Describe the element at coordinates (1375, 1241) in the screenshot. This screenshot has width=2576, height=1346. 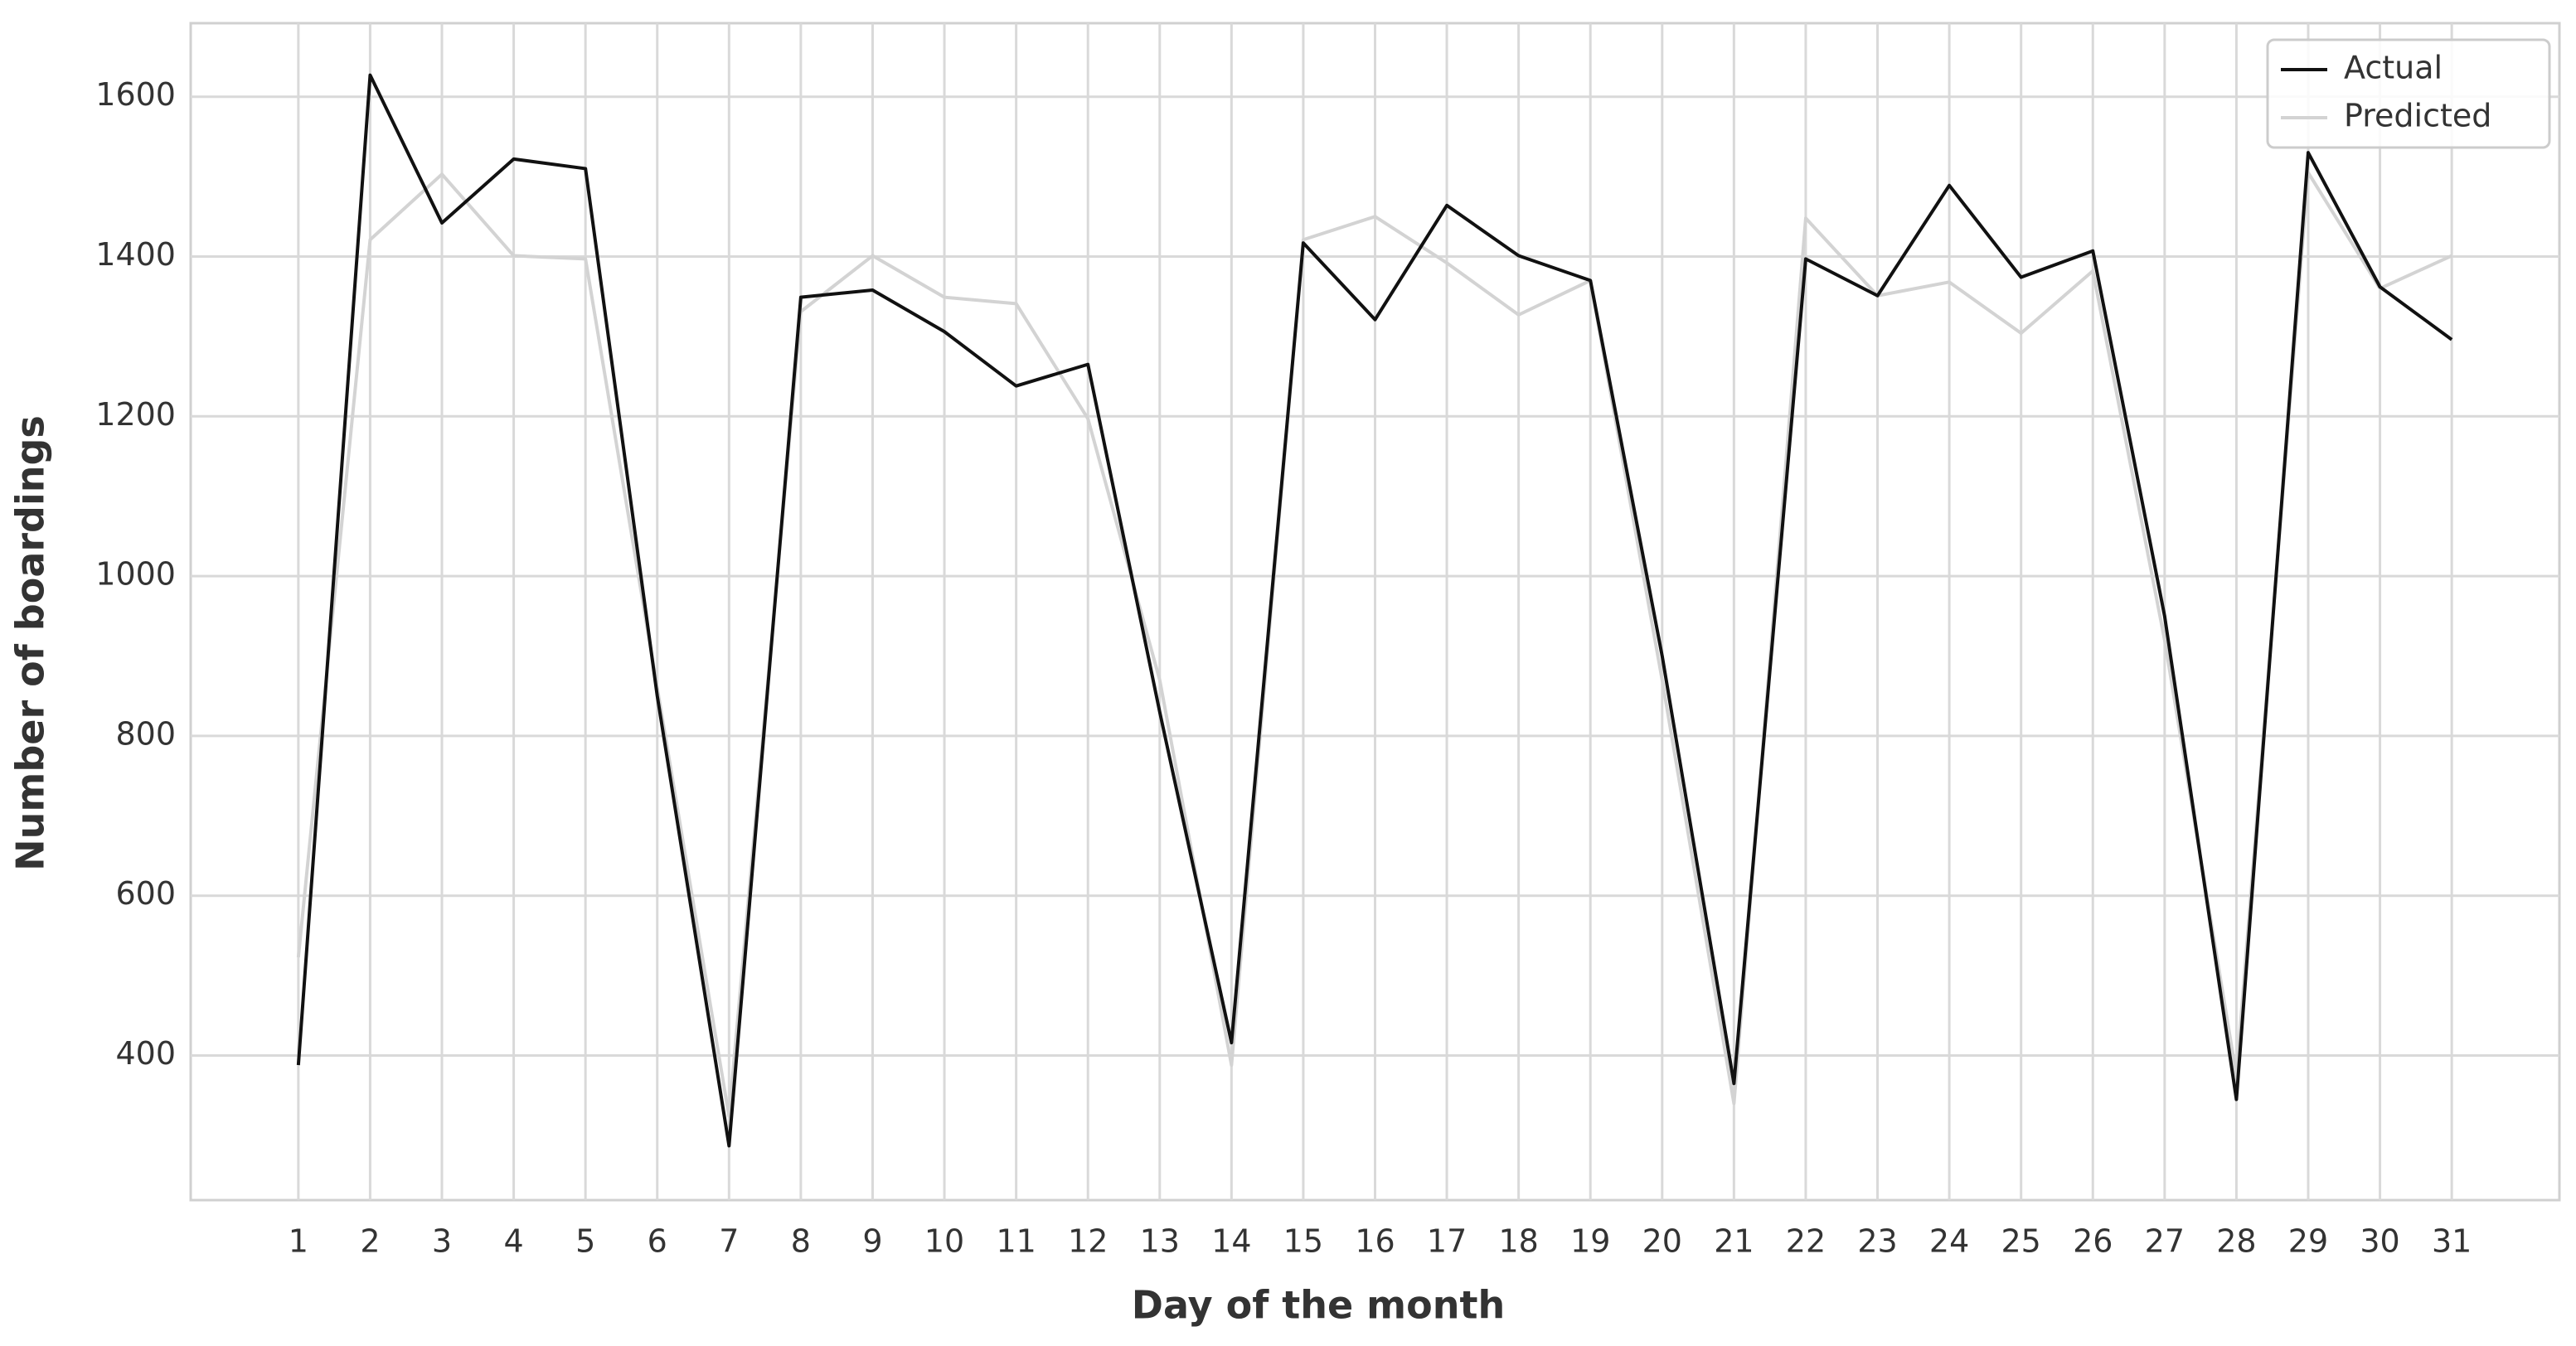
I see `x-tick-label: 16` at that location.